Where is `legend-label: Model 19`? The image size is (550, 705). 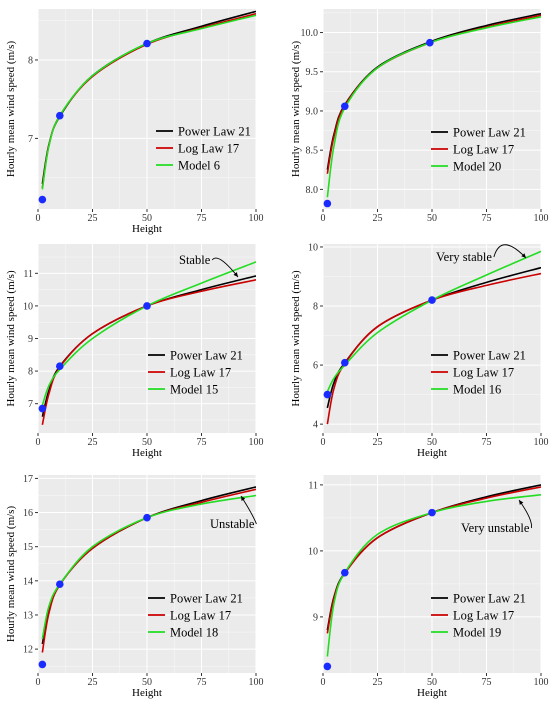 legend-label: Model 19 is located at coordinates (477, 633).